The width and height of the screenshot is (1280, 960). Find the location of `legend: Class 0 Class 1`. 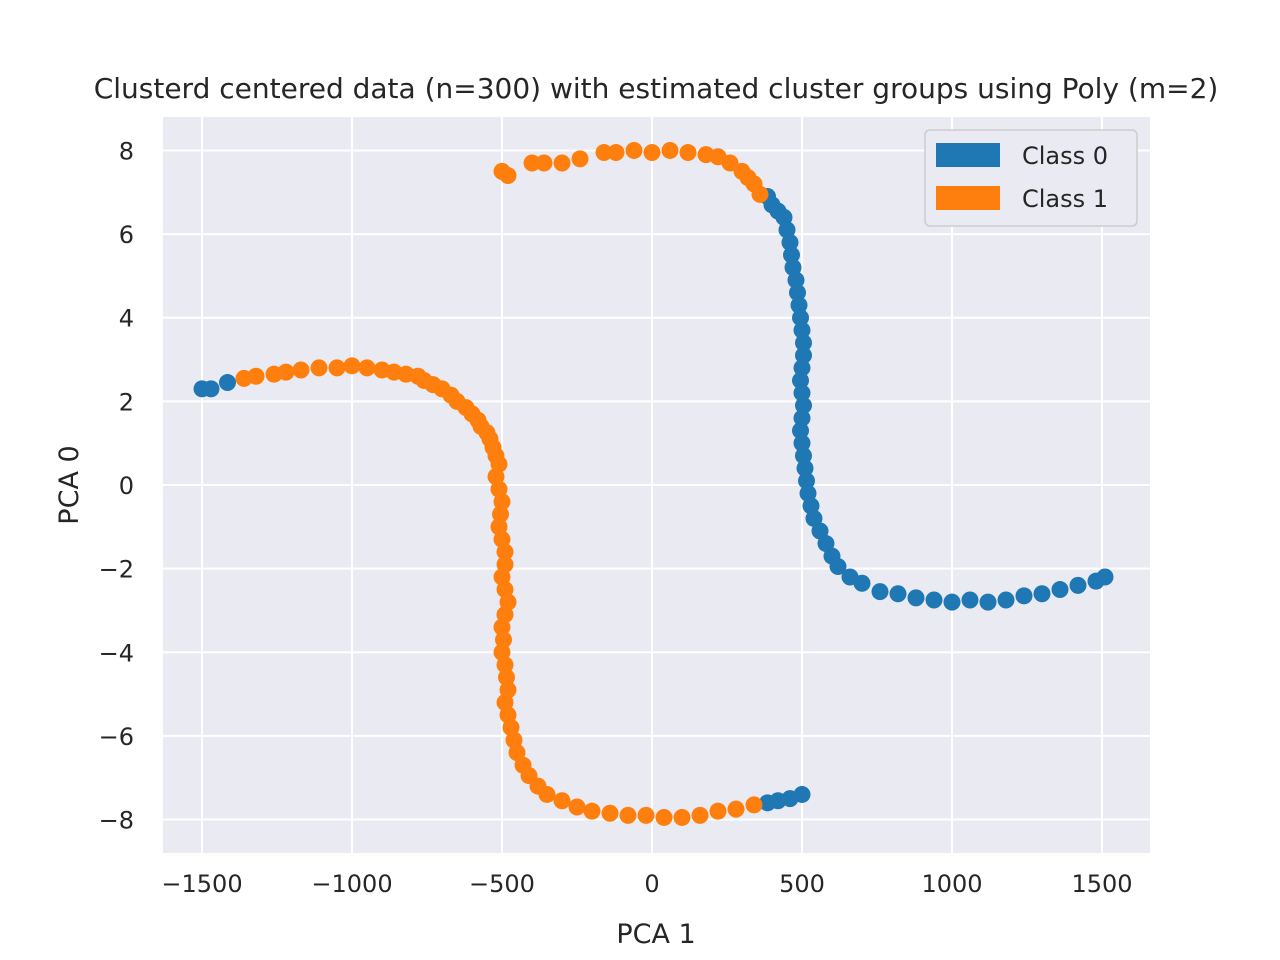

legend: Class 0 Class 1 is located at coordinates (1031, 178).